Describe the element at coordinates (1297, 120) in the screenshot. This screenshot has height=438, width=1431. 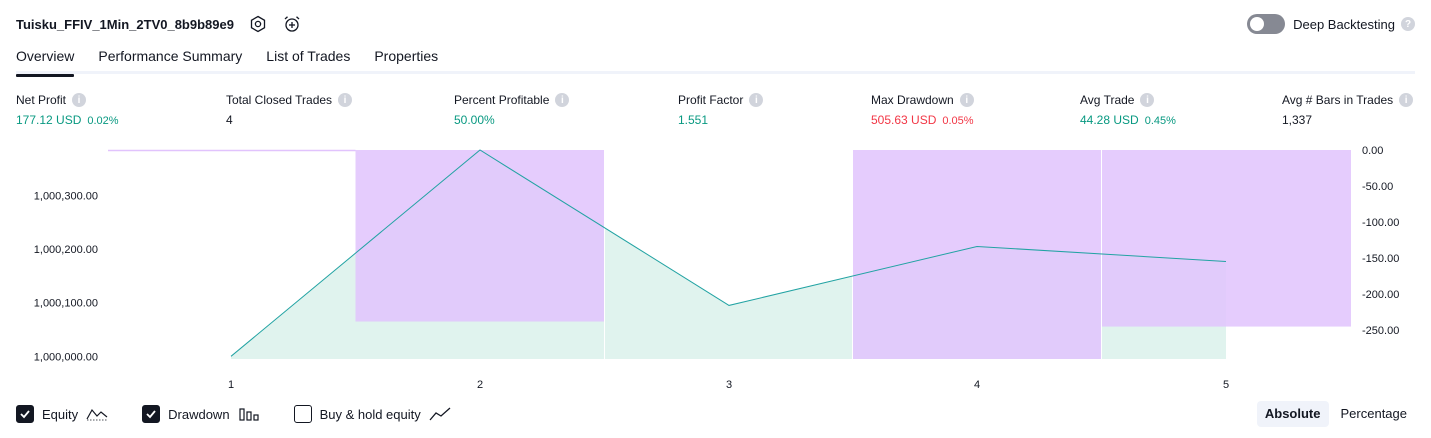
I see `stat-value: 1,337` at that location.